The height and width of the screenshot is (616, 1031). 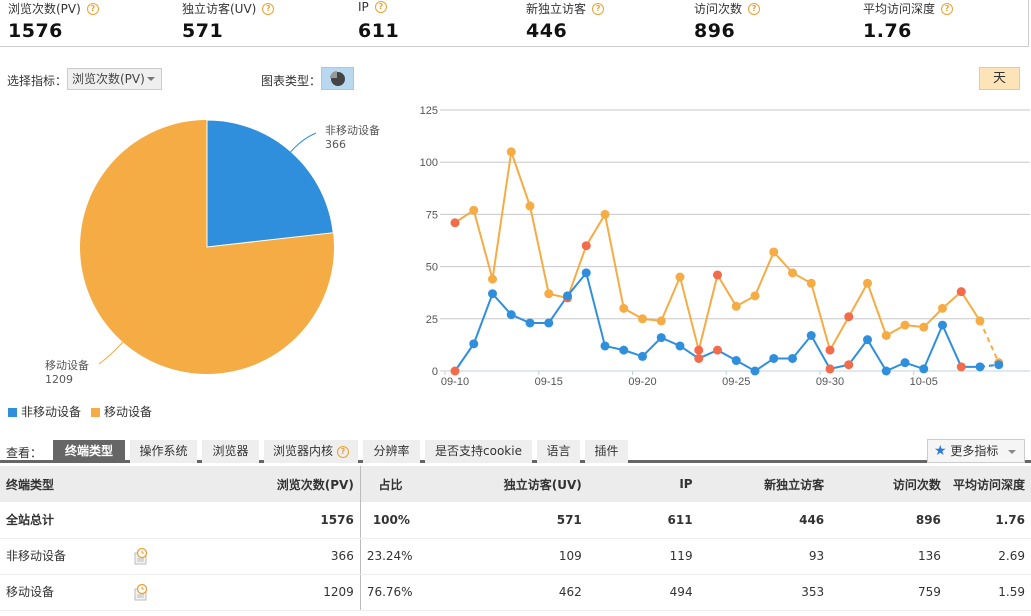 What do you see at coordinates (311, 451) in the screenshot?
I see `tab-browser-engine: 浏览器内核?` at bounding box center [311, 451].